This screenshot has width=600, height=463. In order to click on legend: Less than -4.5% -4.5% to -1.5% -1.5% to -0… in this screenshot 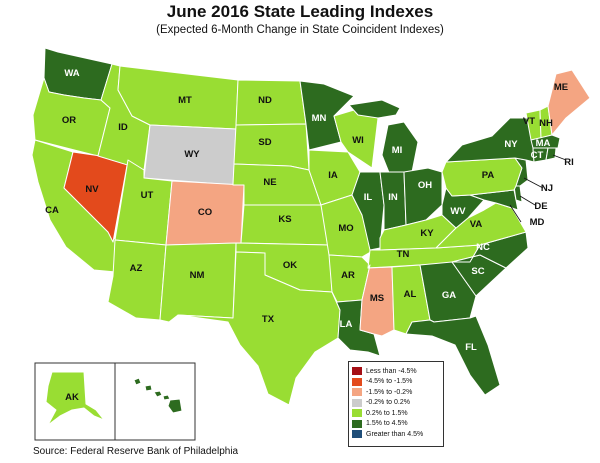, I will do `click(396, 404)`.